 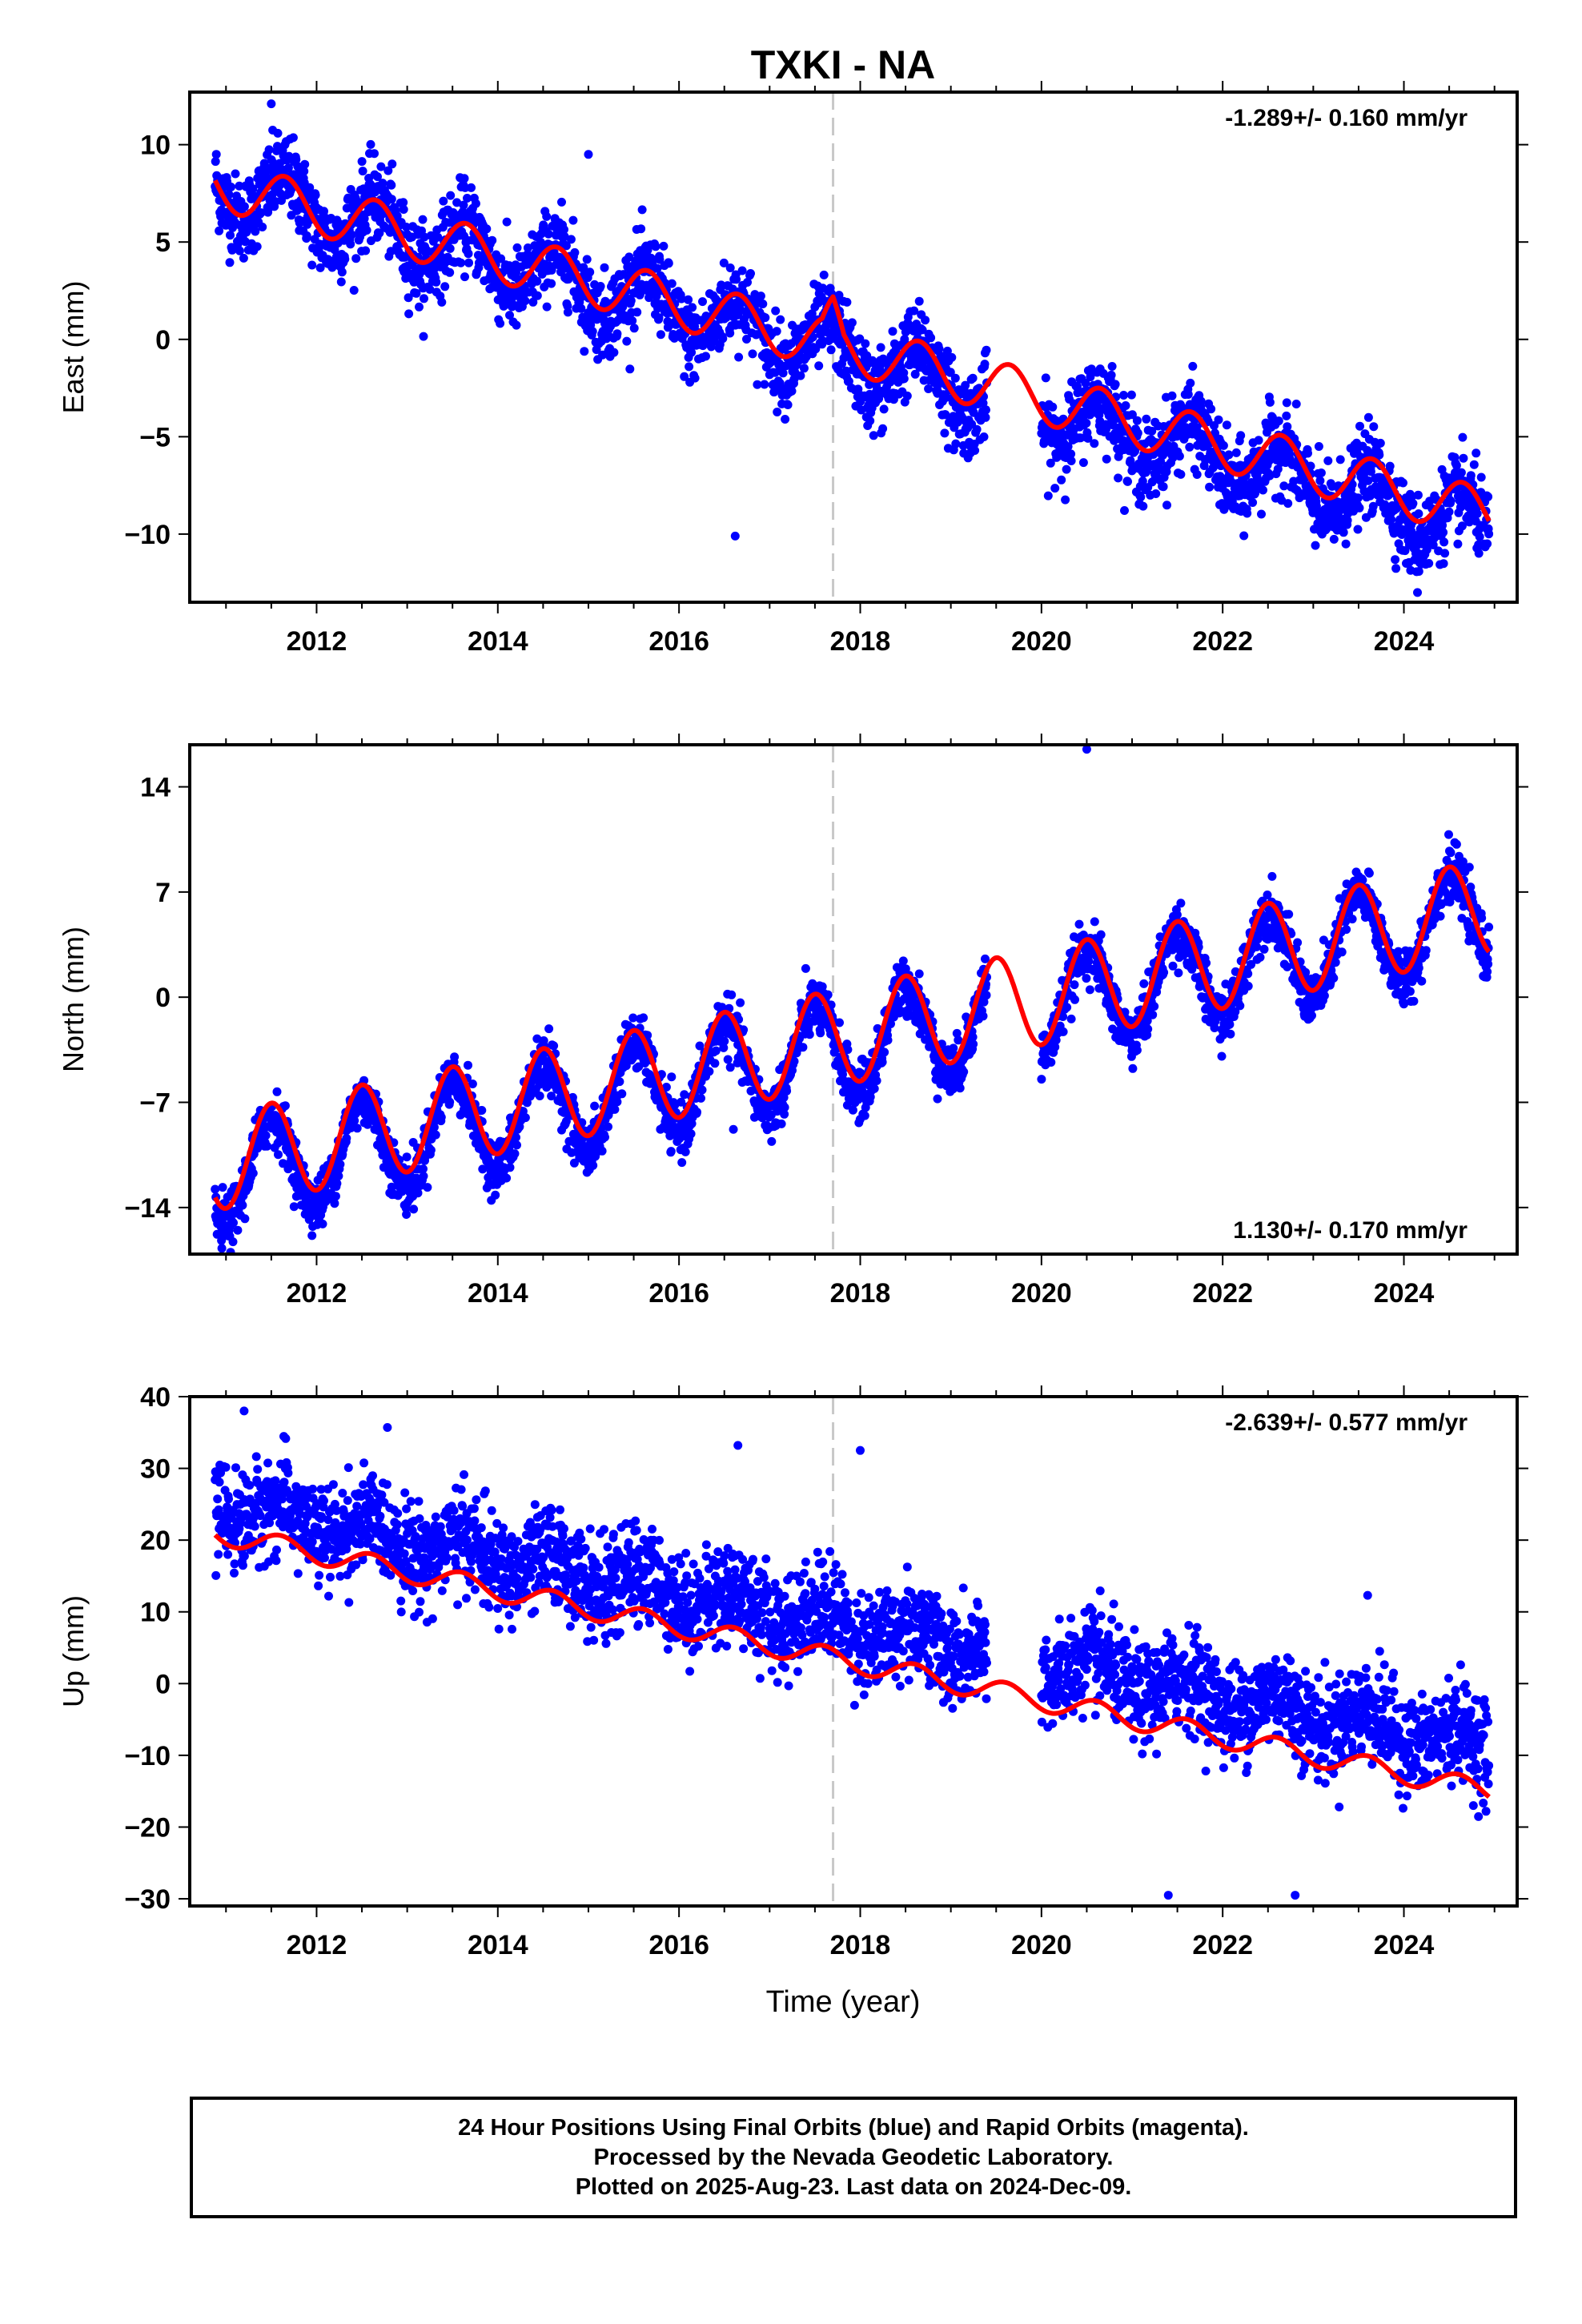 I want to click on velocity-rate-label: -1.289+/- 0.160 mm/yr, so click(x=1346, y=118).